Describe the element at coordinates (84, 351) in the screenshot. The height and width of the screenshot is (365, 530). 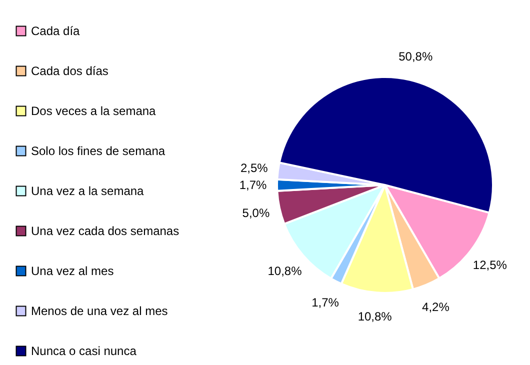
I see `legend-label: Nunca o casi nunca` at that location.